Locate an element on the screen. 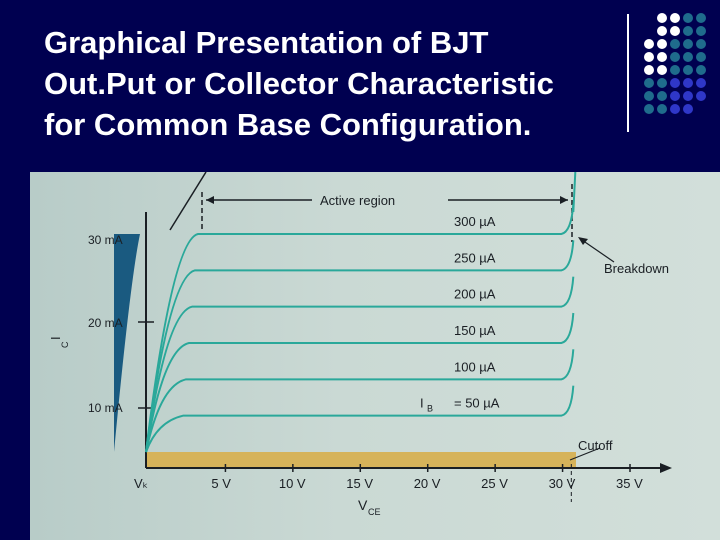  title-line-2: Out.Put or Collector Characteristic is located at coordinates (299, 83).